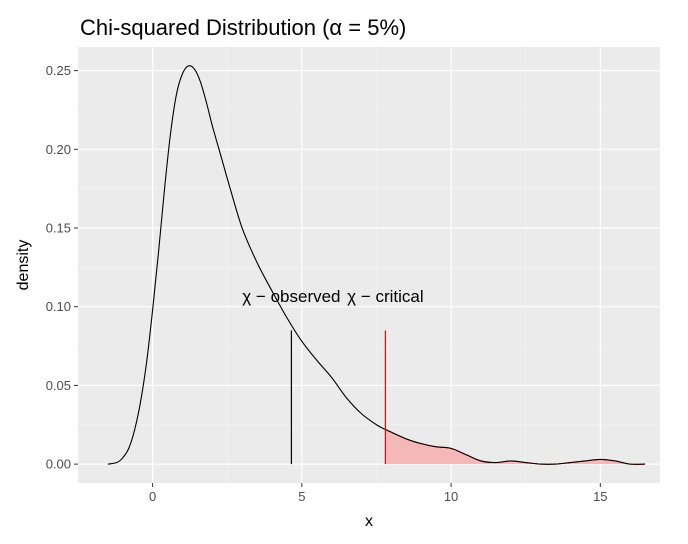 Image resolution: width=688 pixels, height=544 pixels. I want to click on y-tick-label: 0.15, so click(58, 228).